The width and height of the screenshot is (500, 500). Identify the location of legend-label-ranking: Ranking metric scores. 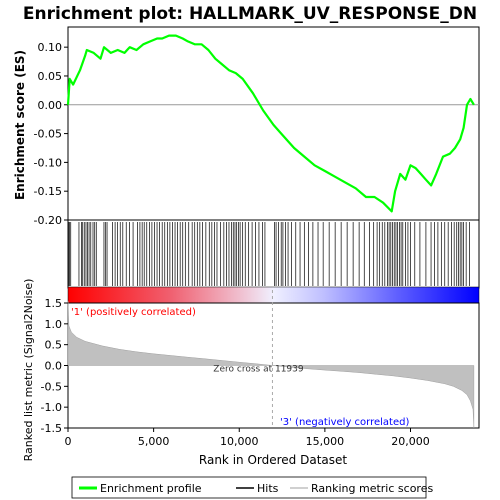
(372, 488).